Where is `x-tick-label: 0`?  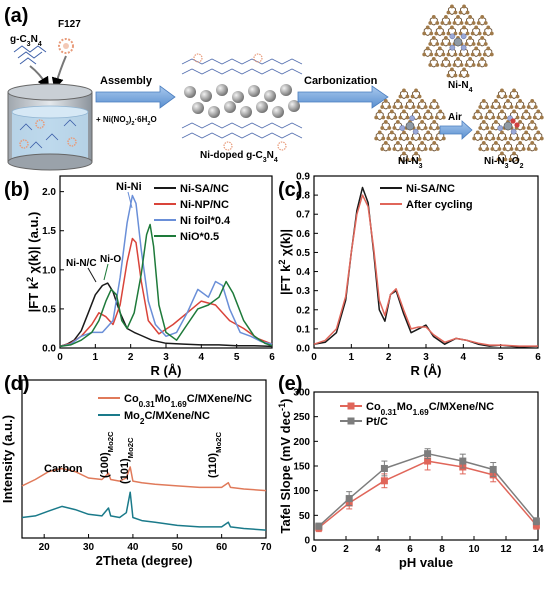 x-tick-label: 0 is located at coordinates (314, 357).